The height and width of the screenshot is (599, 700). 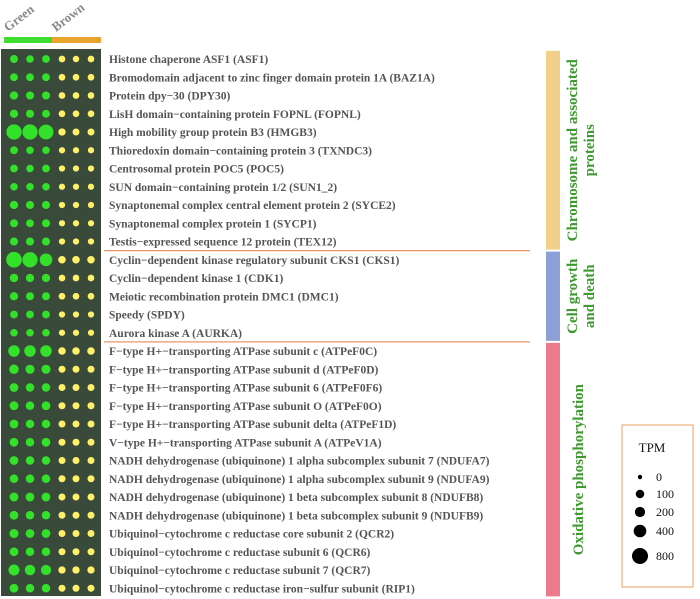 What do you see at coordinates (91, 223) in the screenshot?
I see `dot-r9-c5` at bounding box center [91, 223].